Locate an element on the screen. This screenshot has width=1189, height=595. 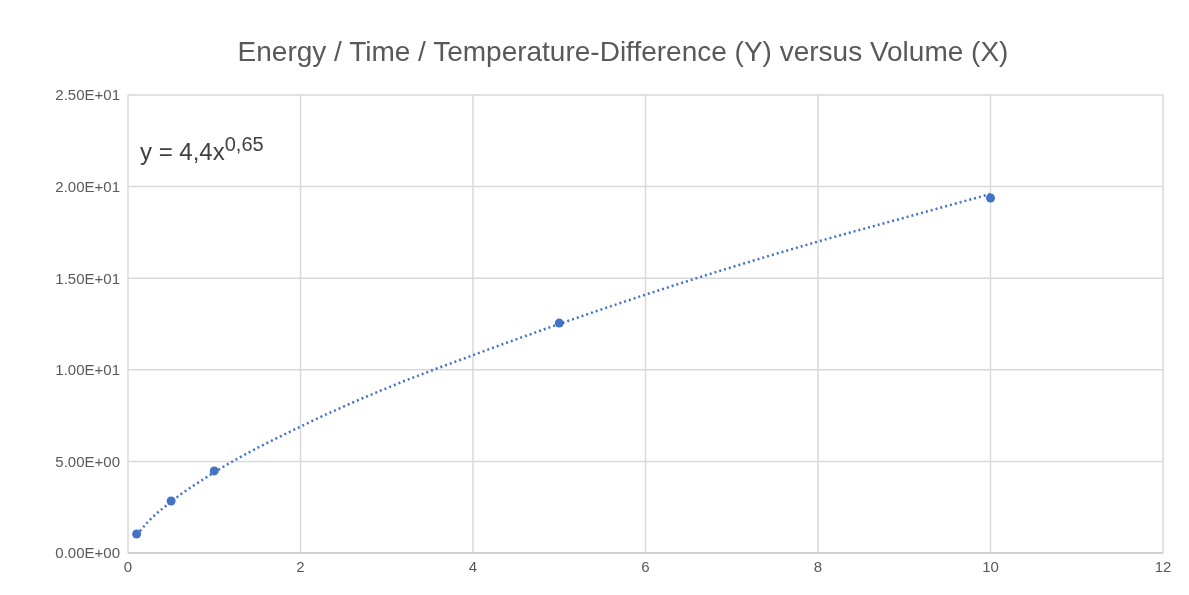
y-tick-label: 1.50E+01 is located at coordinates (87, 278).